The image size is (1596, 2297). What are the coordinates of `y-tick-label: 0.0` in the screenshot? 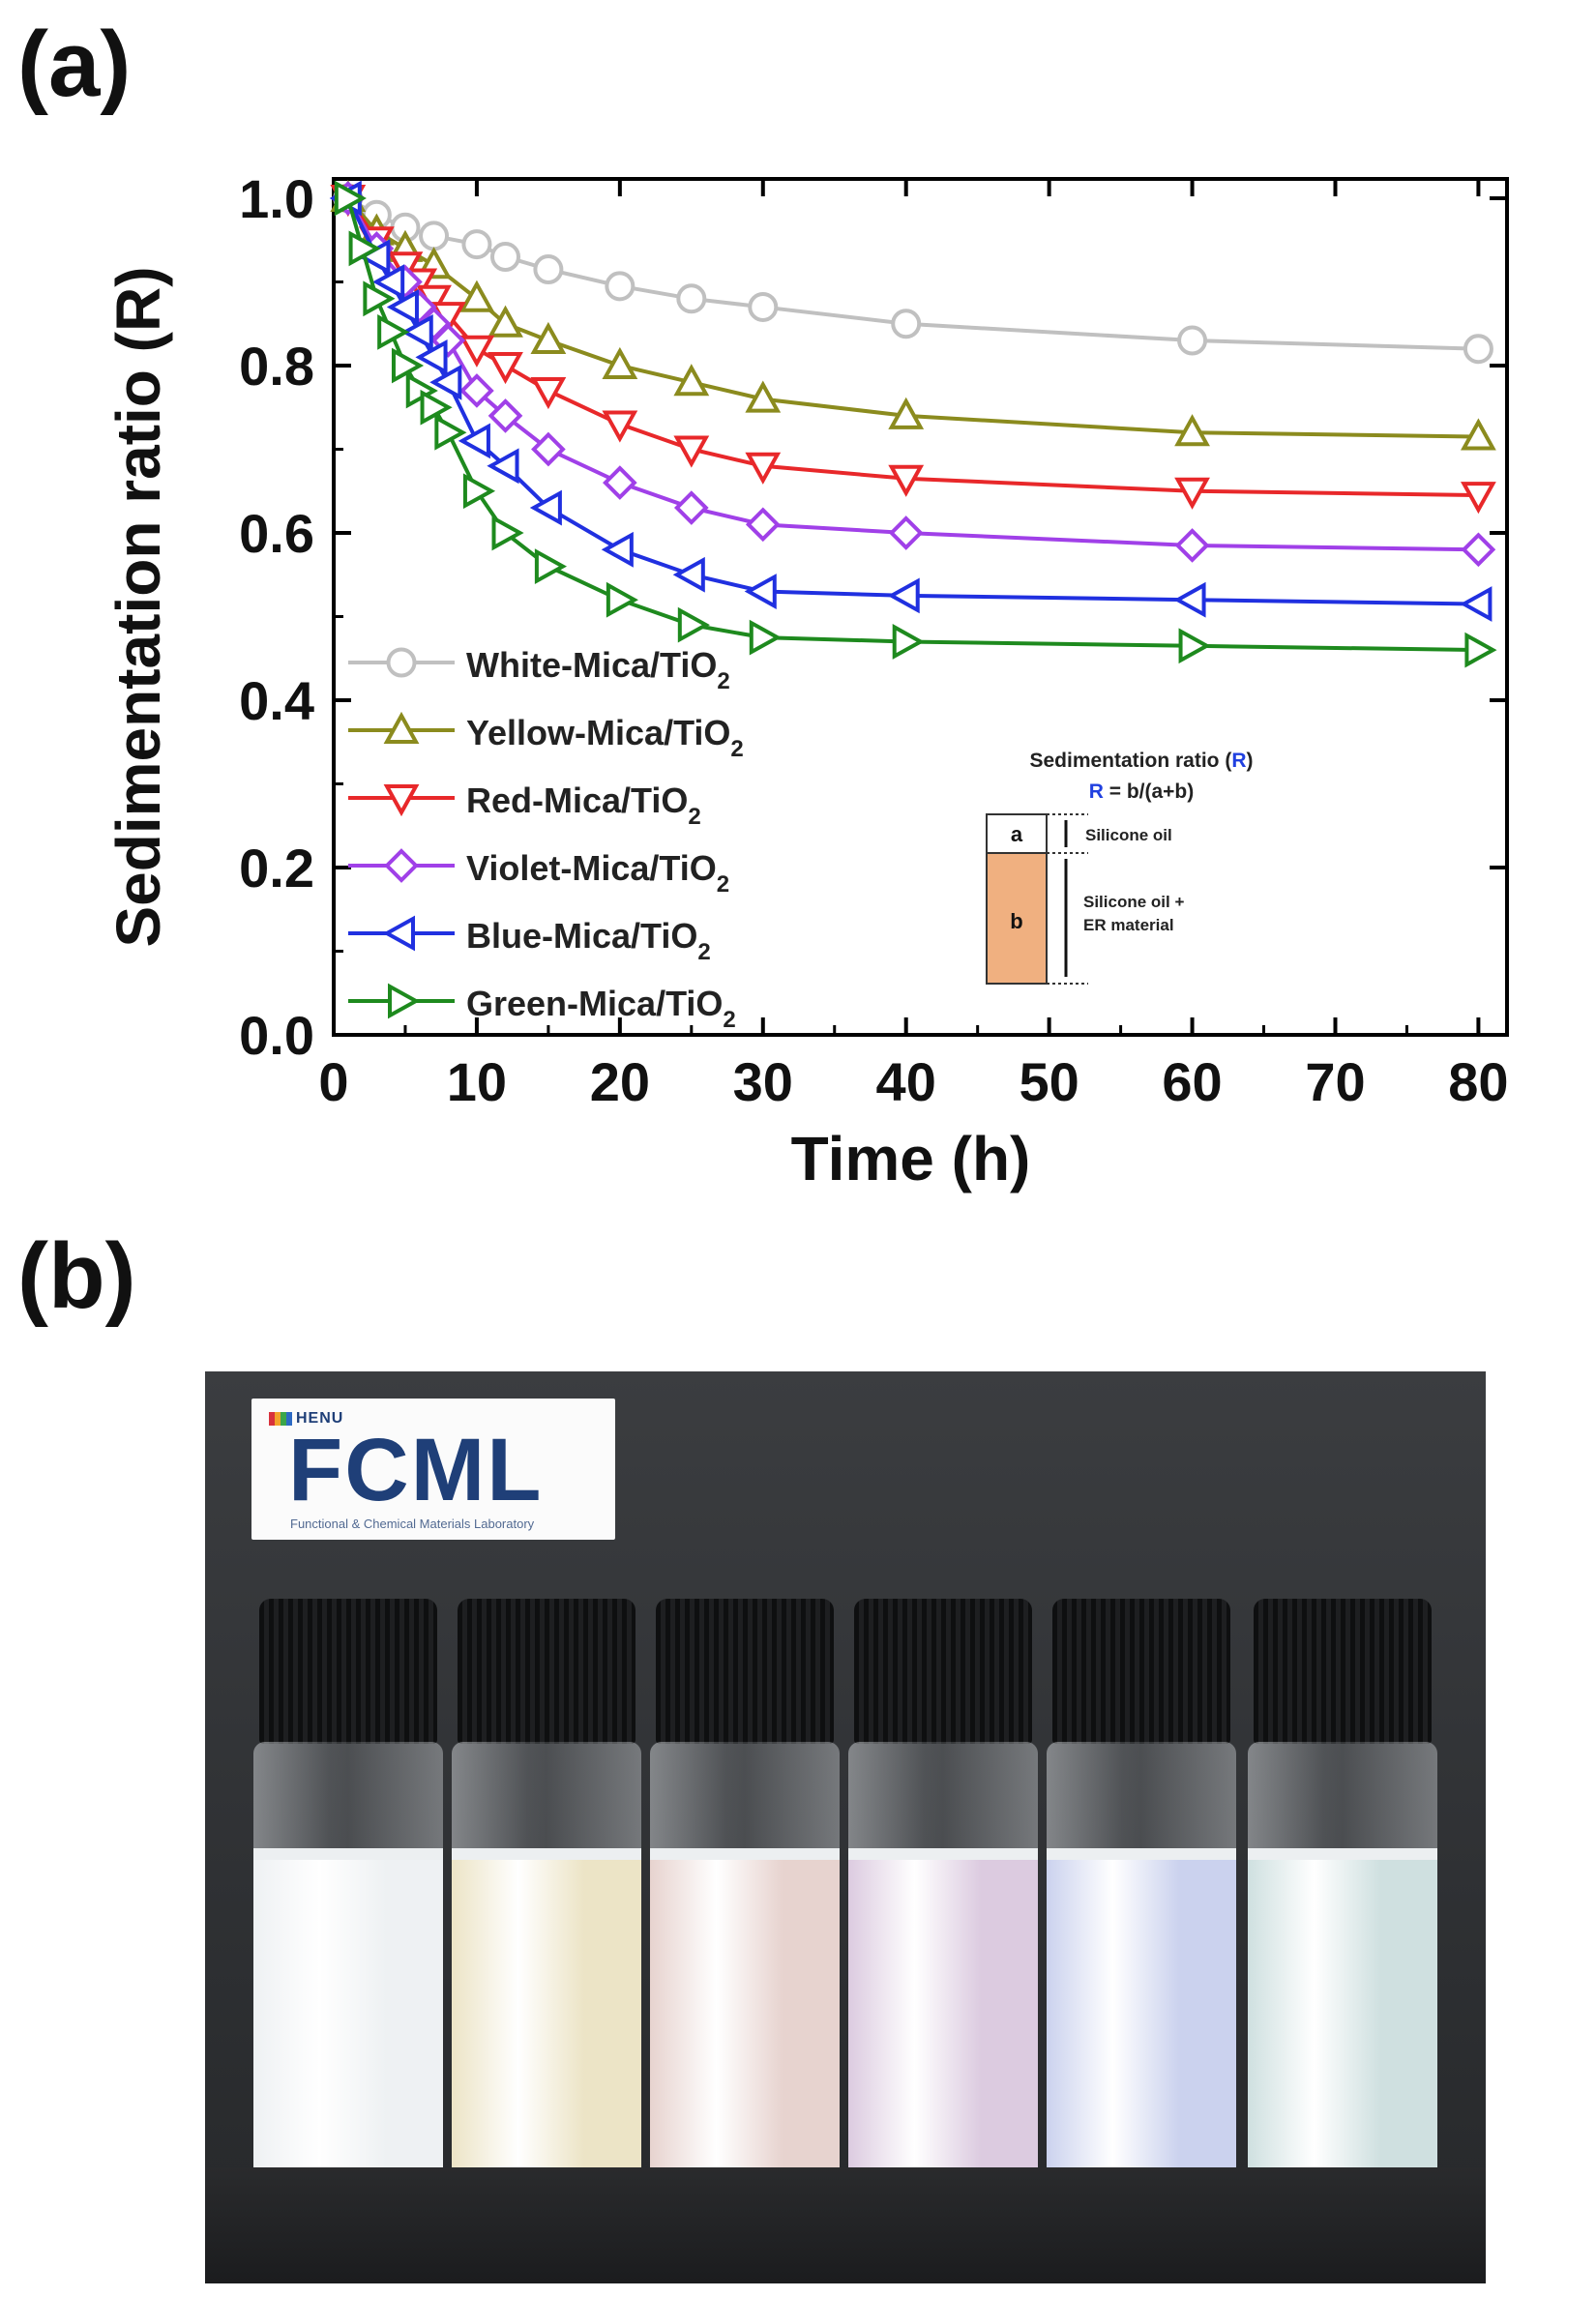 It's located at (276, 1036).